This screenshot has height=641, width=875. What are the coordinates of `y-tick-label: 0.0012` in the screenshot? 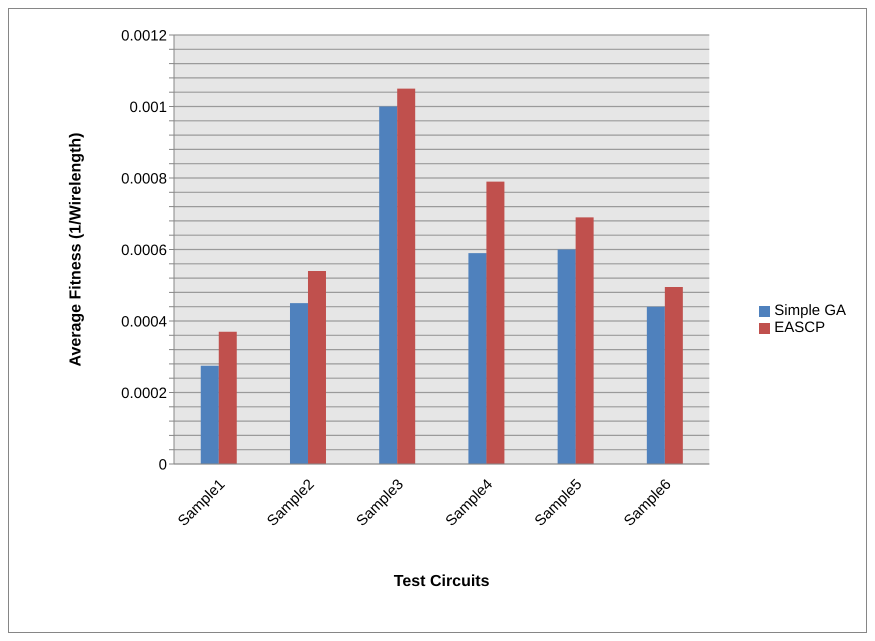 It's located at (144, 35).